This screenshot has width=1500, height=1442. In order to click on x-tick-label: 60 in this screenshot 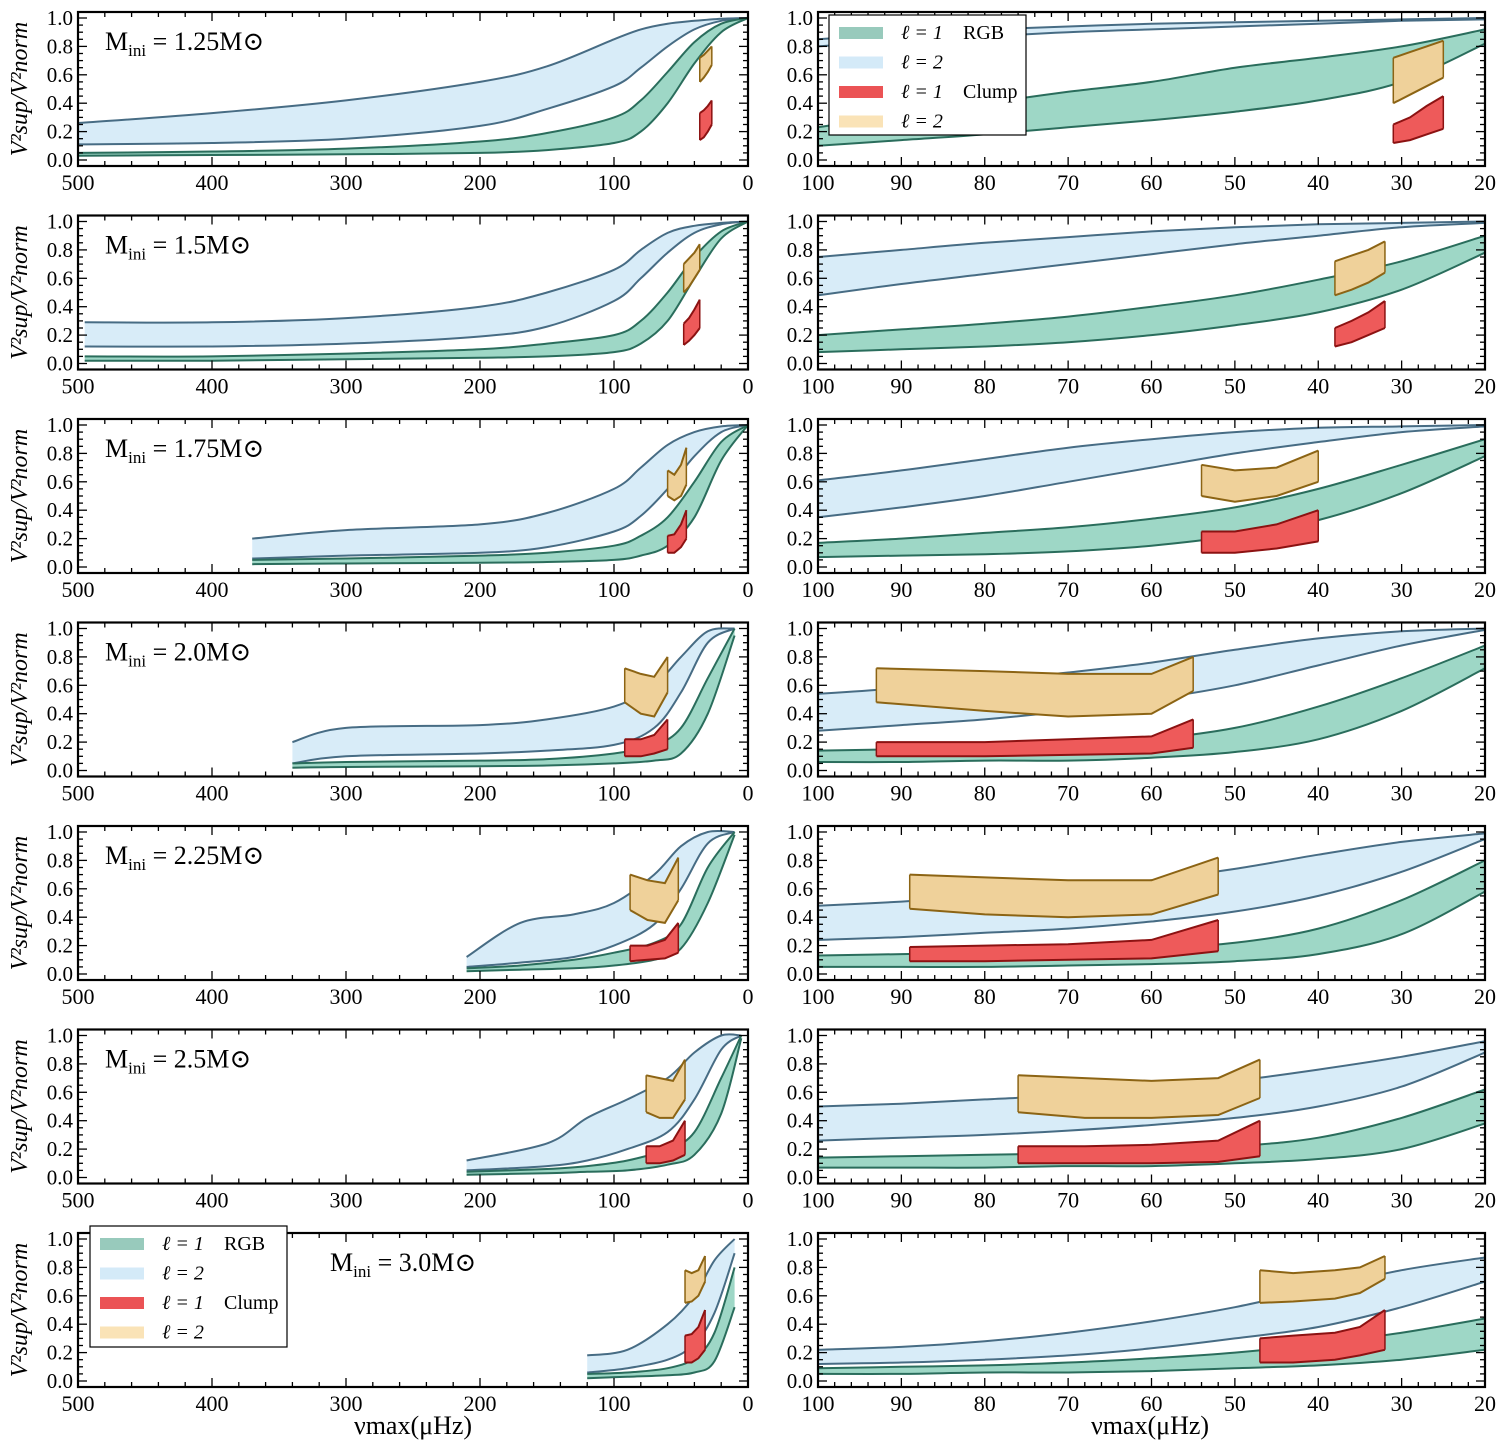, I will do `click(1152, 589)`.